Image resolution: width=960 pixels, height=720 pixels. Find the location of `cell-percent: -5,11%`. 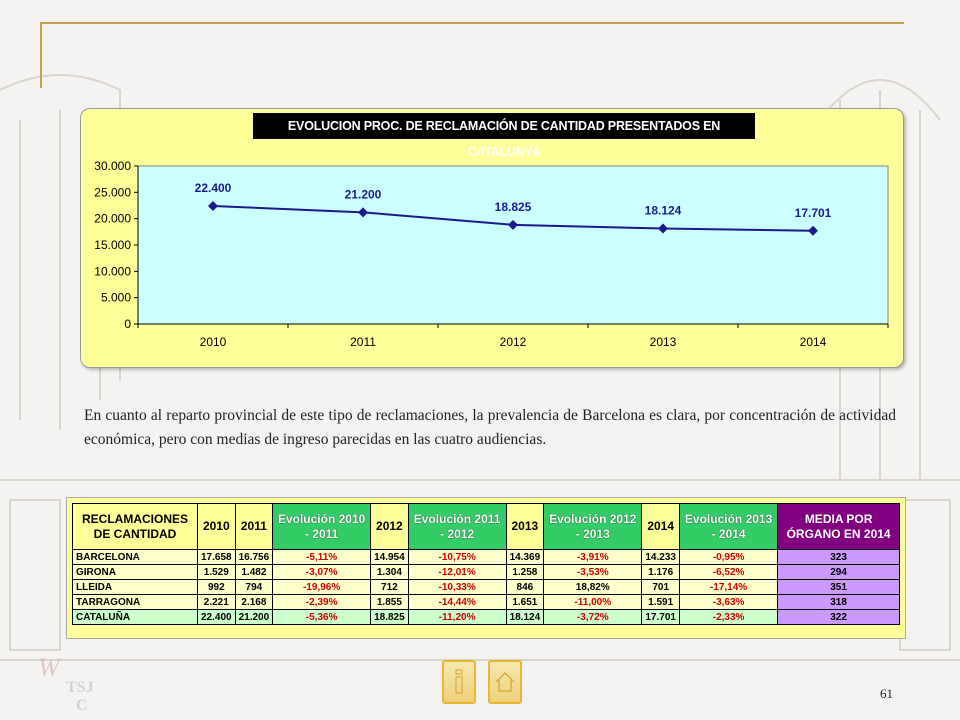

cell-percent: -5,11% is located at coordinates (322, 557).